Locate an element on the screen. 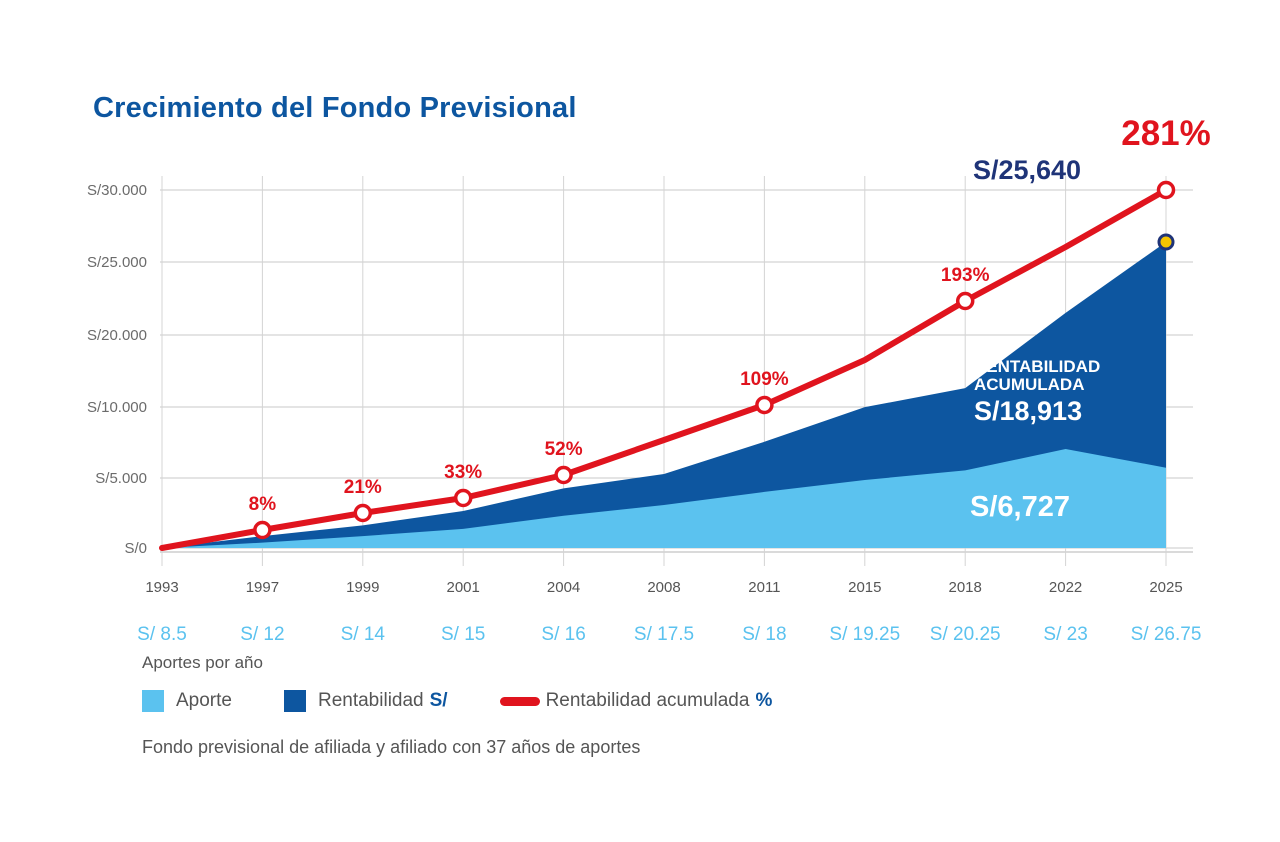 Image resolution: width=1280 pixels, height=842 pixels. x-tick-label: 2008 is located at coordinates (663, 587).